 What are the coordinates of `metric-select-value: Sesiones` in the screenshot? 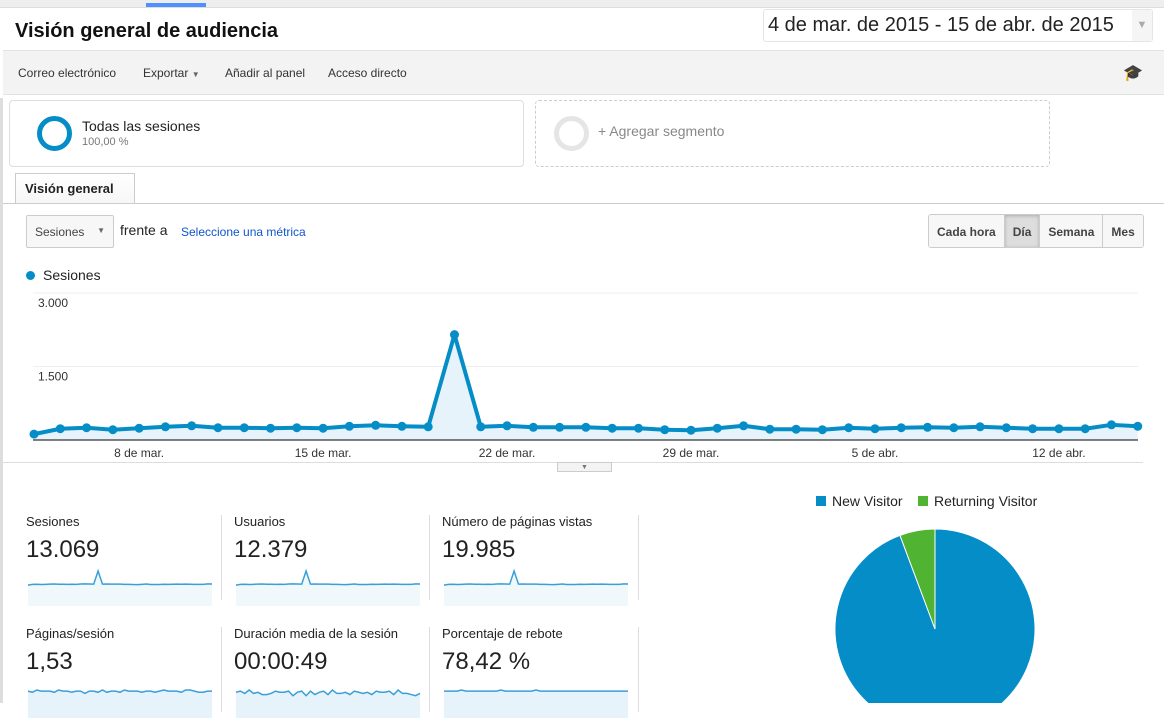 It's located at (60, 232).